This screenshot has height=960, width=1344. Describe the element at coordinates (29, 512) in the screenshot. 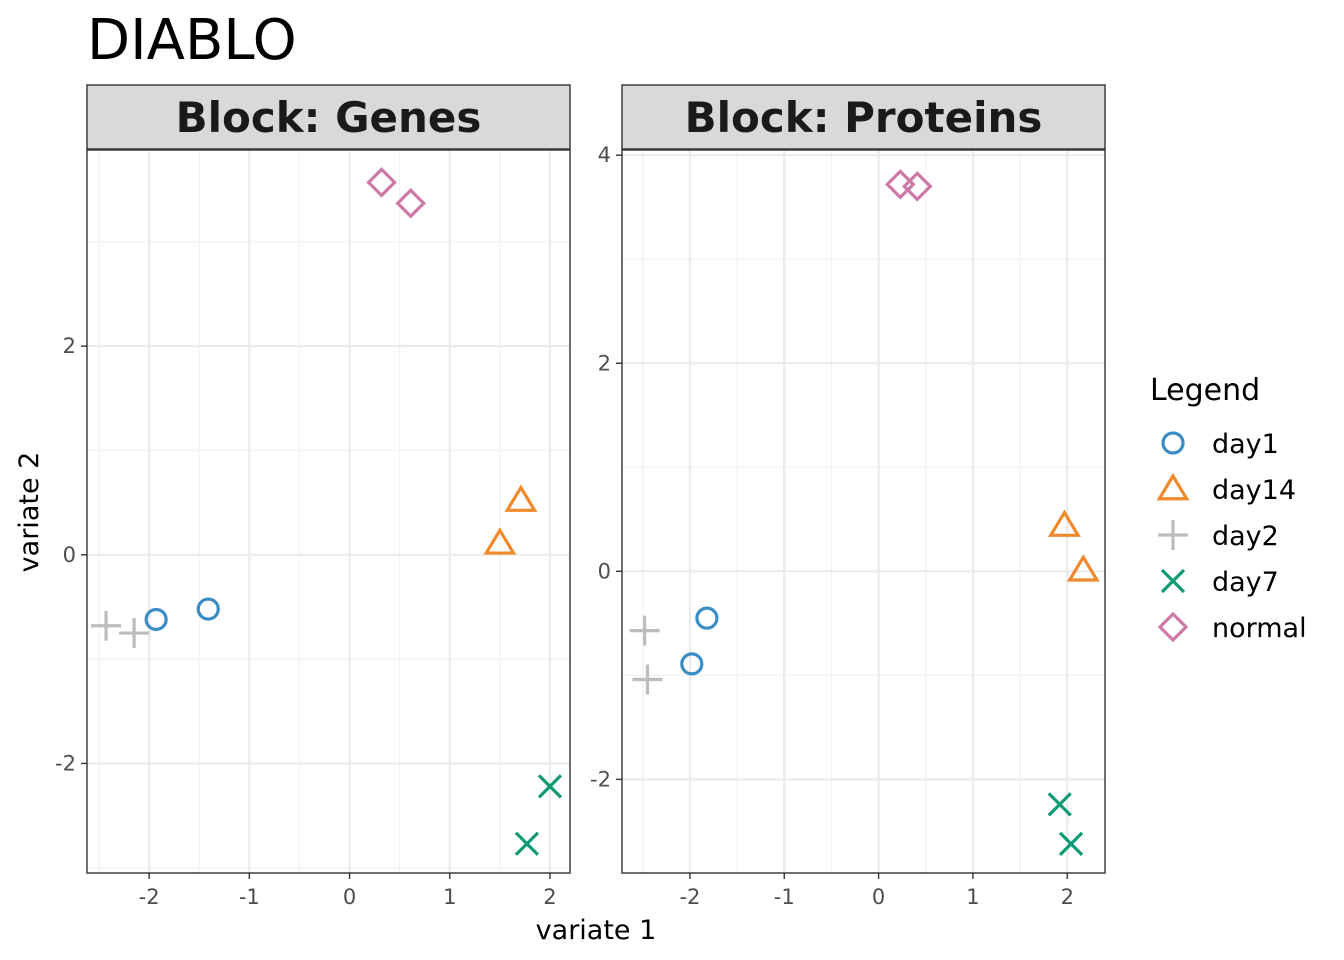

I see `y-axis-title: variate 2` at that location.